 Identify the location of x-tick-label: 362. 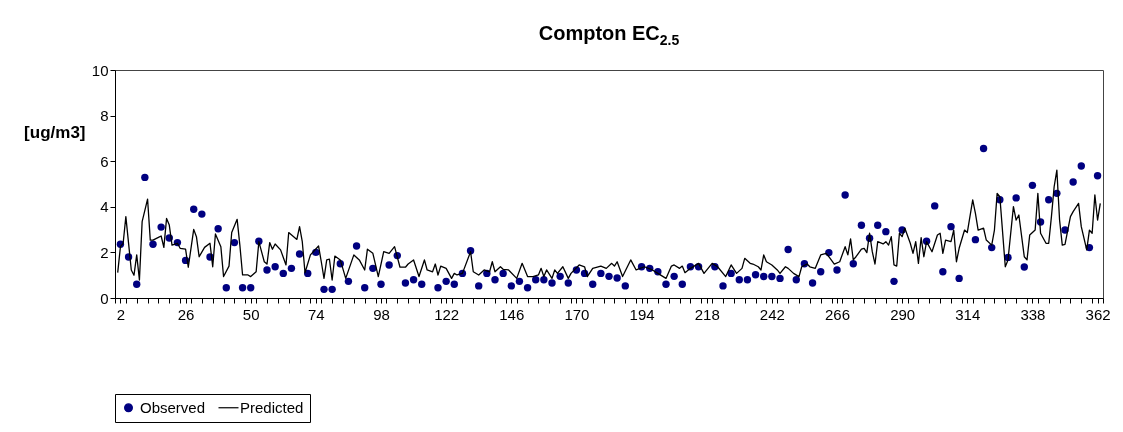
(1098, 314).